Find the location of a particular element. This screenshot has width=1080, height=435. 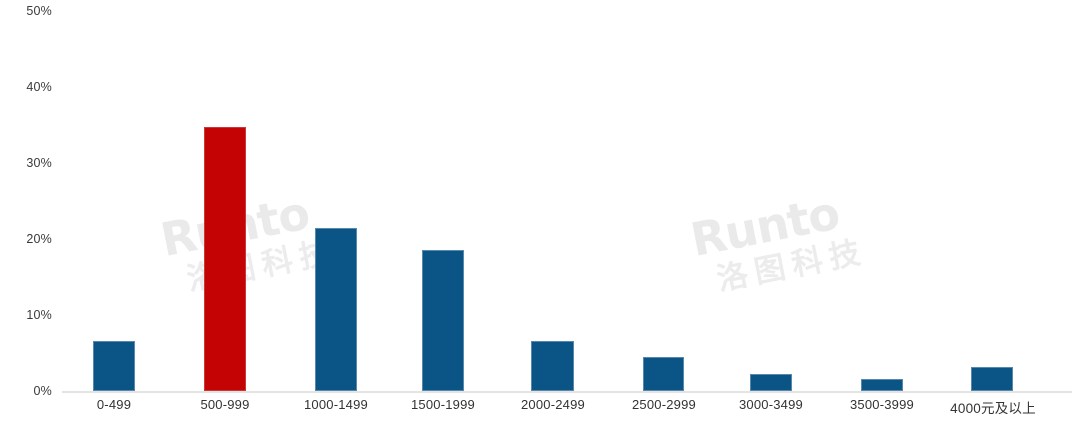

x-axis-label-8: 4000元及以上 is located at coordinates (993, 408).